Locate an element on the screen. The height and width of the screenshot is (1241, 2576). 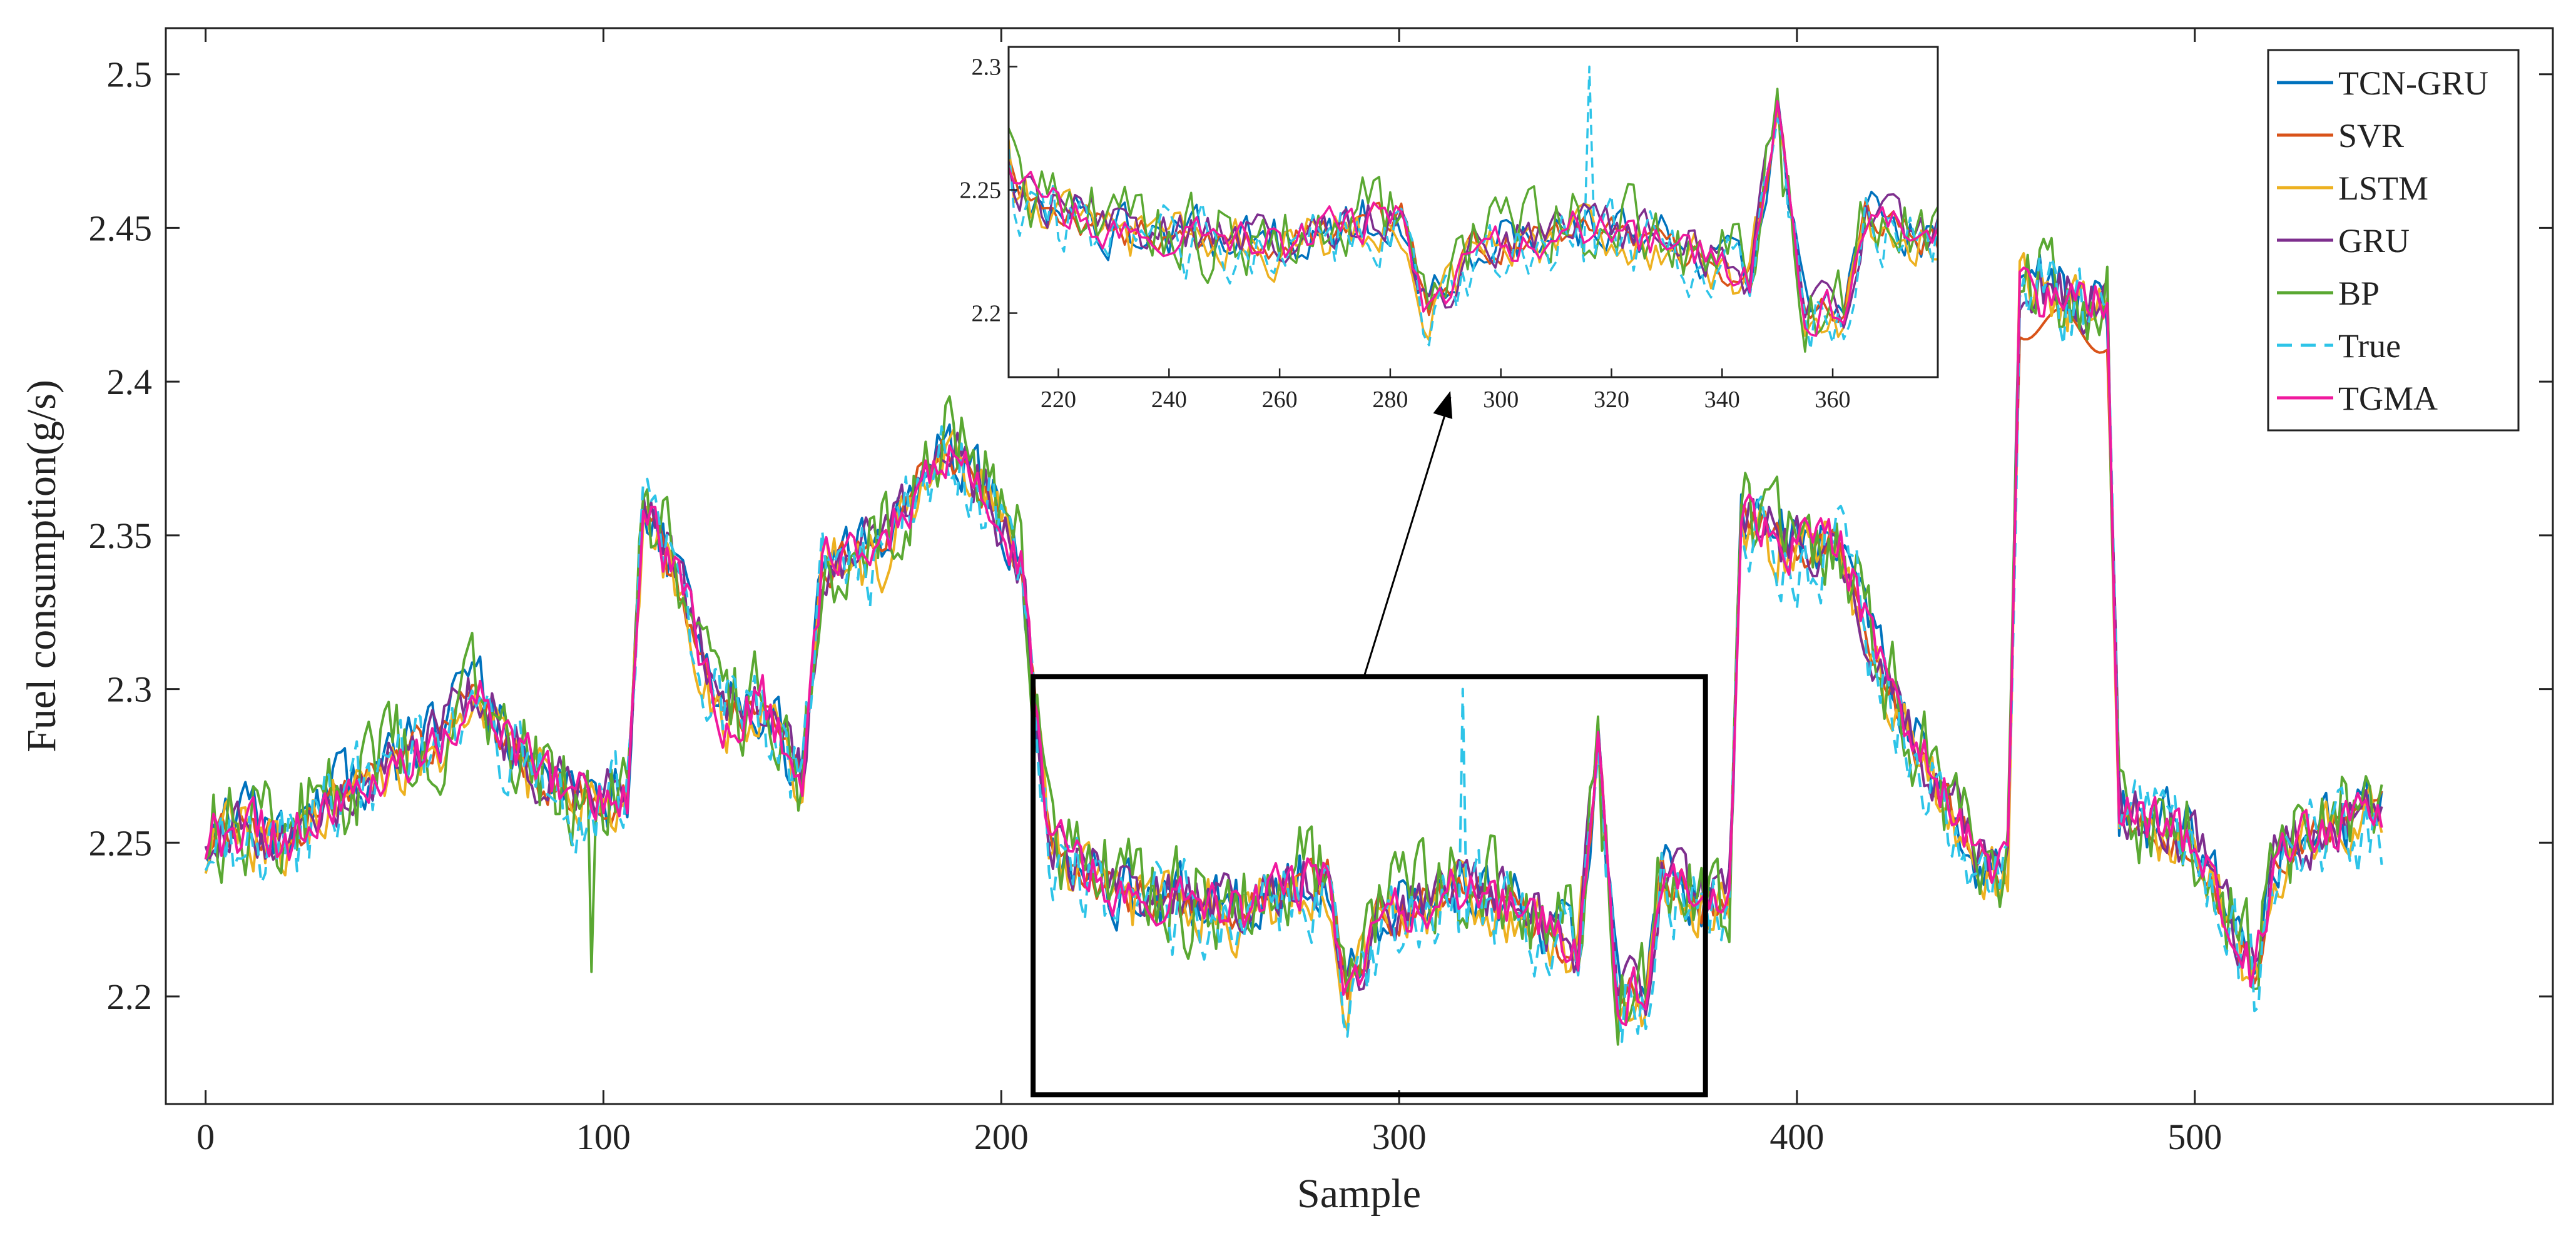
inset-x-tick-label: 340 is located at coordinates (1722, 400).